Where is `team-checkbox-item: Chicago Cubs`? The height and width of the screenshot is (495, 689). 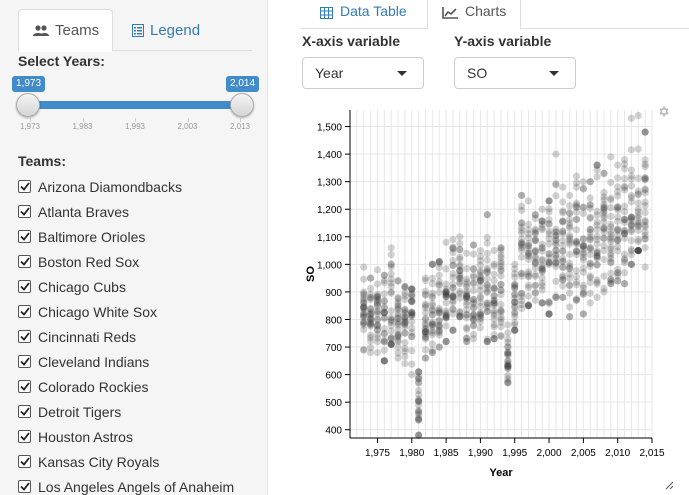
team-checkbox-item: Chicago Cubs is located at coordinates (142, 286).